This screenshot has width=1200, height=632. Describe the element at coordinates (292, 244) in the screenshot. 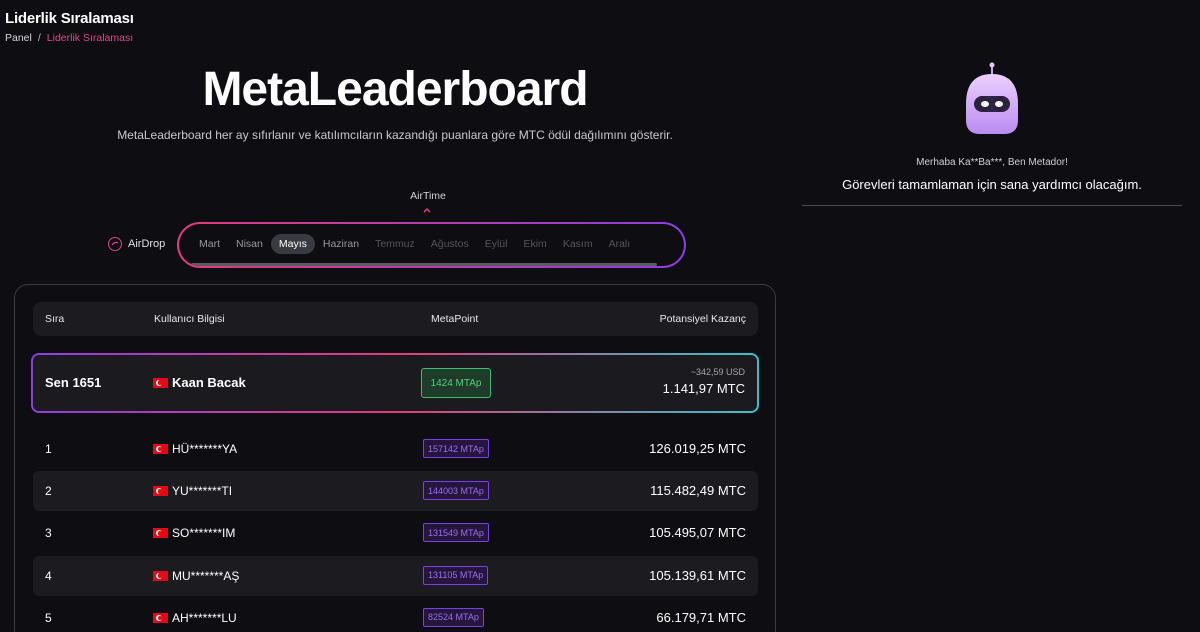

I see `tab-month: Mayıs` at that location.